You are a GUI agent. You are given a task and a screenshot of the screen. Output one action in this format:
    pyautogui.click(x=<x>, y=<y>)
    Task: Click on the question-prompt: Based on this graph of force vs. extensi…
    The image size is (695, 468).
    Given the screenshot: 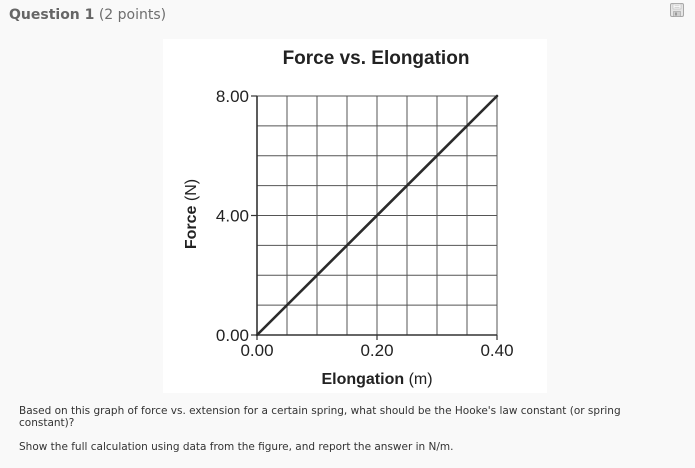 What is the action you would take?
    pyautogui.click(x=320, y=417)
    